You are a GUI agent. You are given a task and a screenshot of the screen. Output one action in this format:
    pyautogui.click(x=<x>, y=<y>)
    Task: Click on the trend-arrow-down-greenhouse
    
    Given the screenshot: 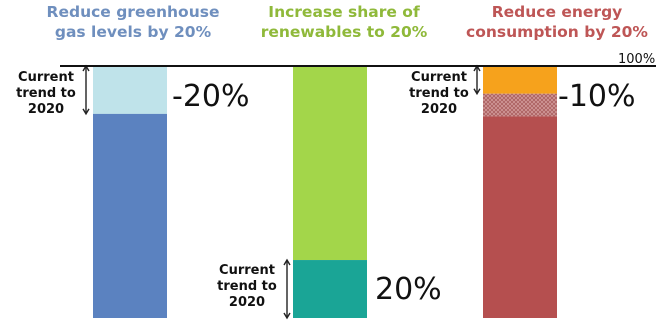 What is the action you would take?
    pyautogui.click(x=86, y=112)
    